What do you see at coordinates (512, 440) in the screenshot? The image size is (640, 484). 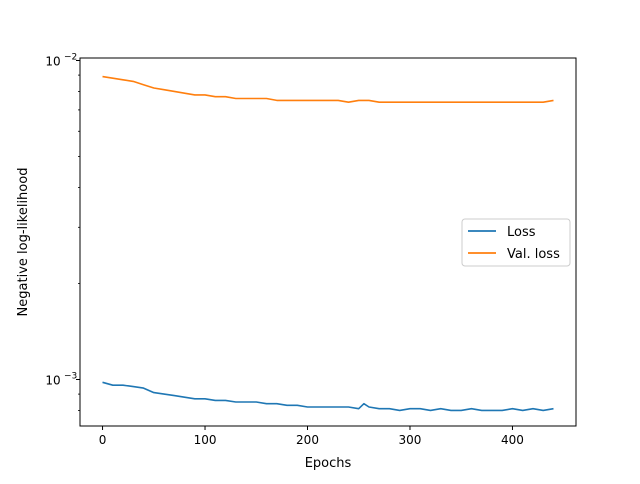 I see `x-tick-label: 400` at bounding box center [512, 440].